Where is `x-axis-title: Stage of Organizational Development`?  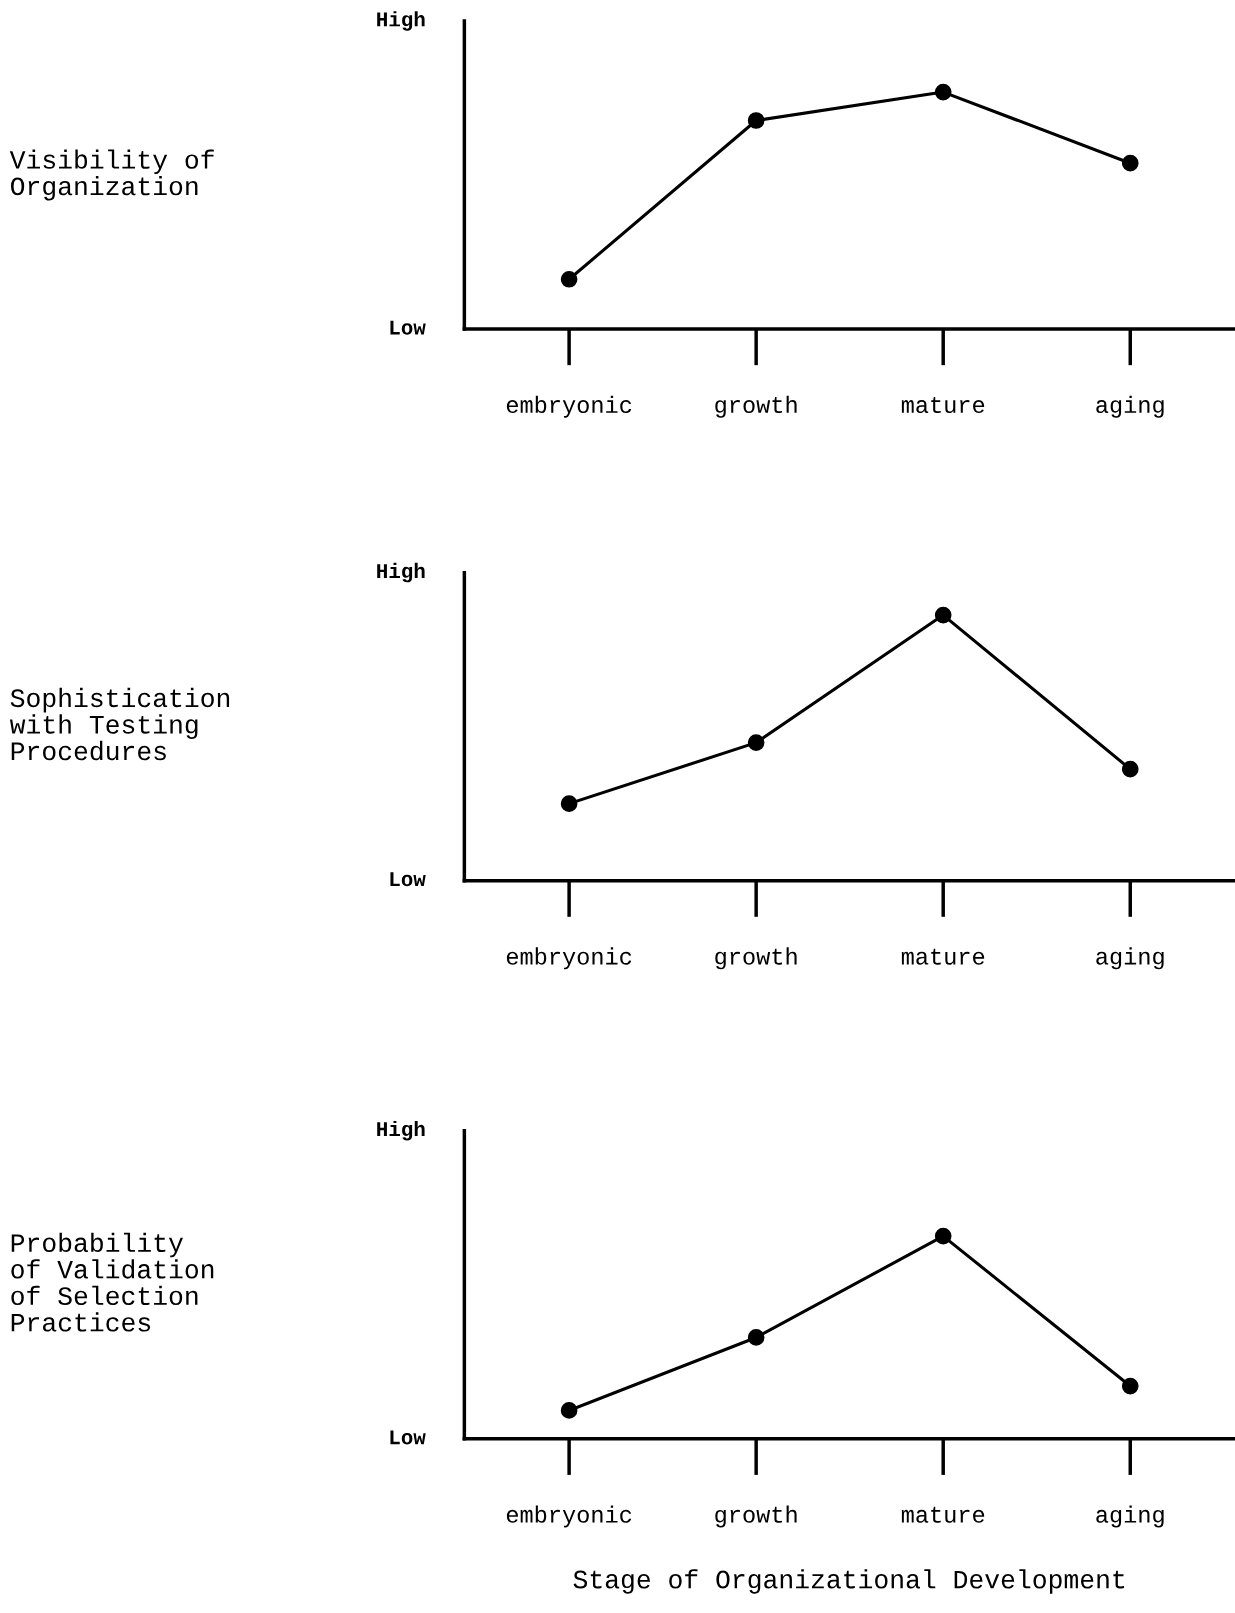
x-axis-title: Stage of Organizational Development is located at coordinates (849, 1581).